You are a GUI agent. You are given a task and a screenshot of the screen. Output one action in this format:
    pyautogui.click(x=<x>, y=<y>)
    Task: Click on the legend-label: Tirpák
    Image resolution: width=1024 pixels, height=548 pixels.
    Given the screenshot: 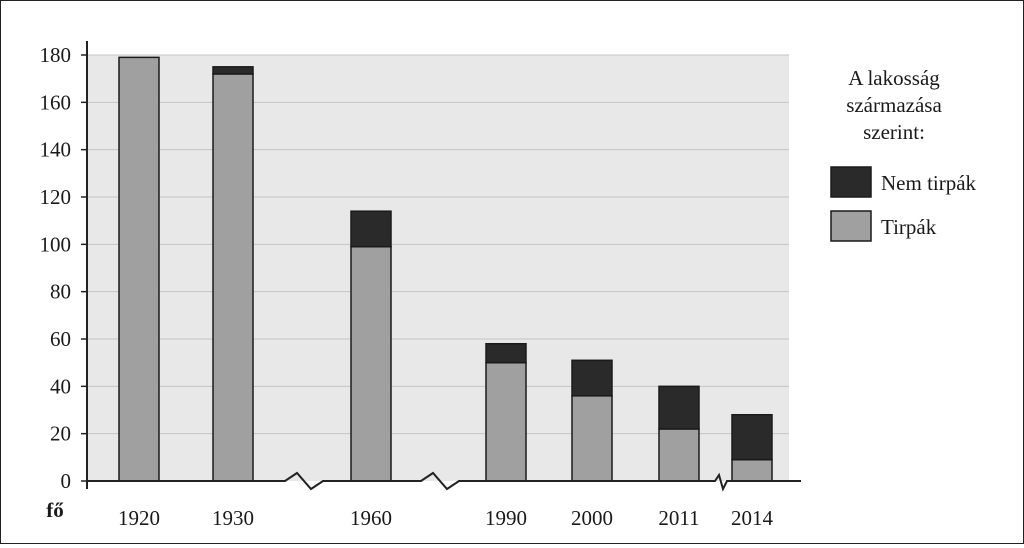 What is the action you would take?
    pyautogui.click(x=909, y=227)
    